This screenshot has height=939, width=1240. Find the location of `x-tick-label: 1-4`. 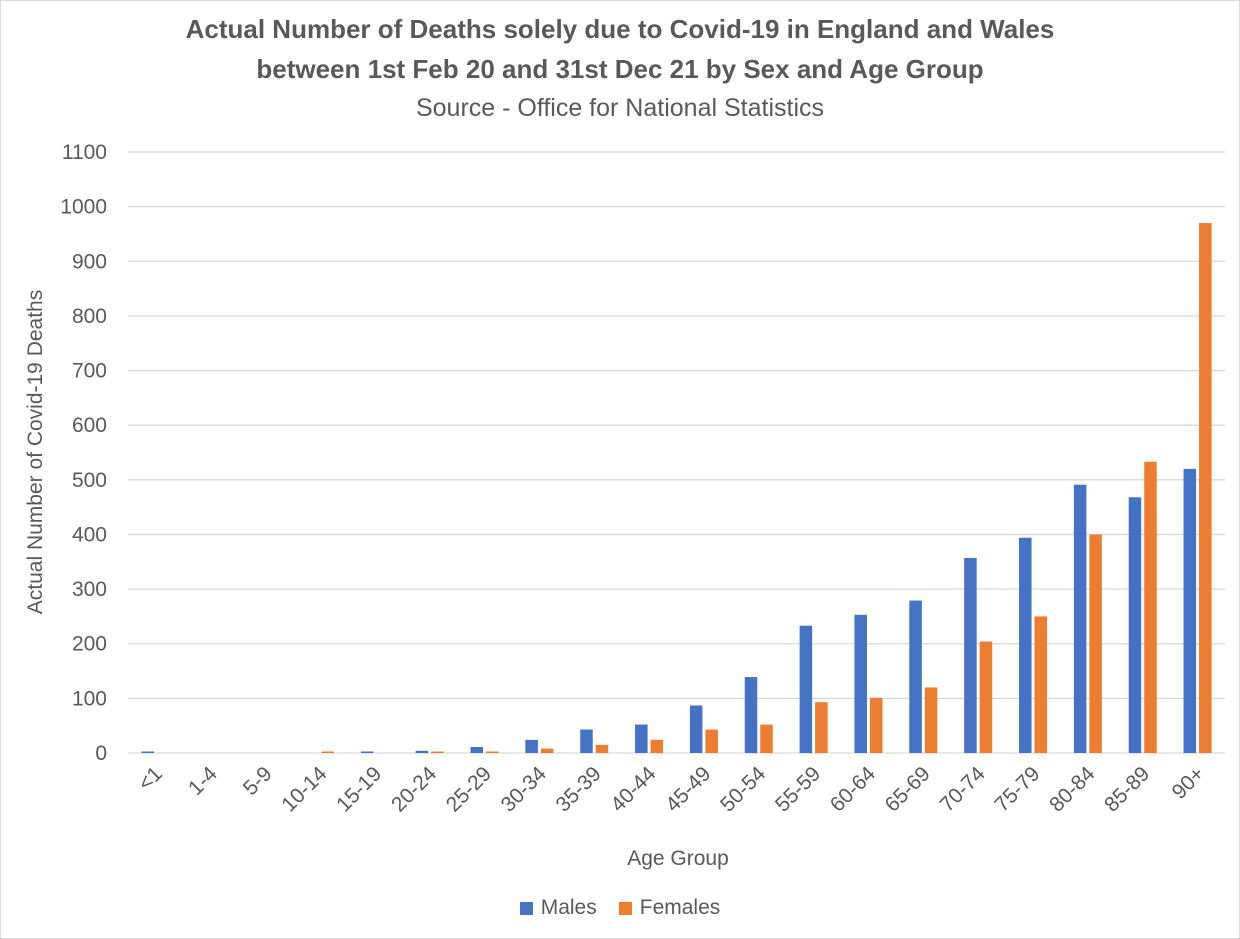

x-tick-label: 1-4 is located at coordinates (203, 781).